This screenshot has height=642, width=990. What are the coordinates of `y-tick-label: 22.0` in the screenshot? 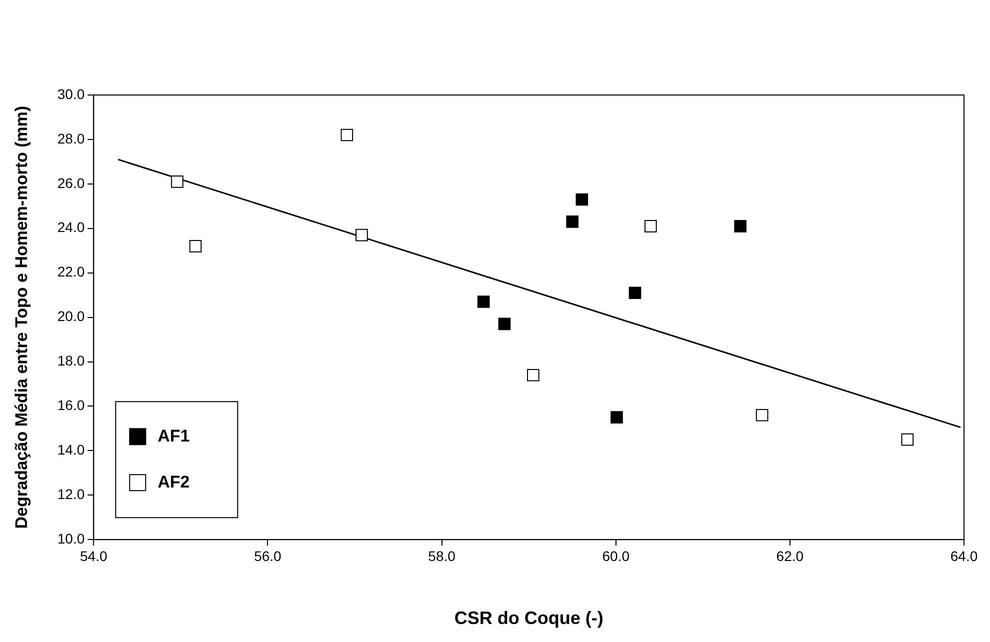 It's located at (71, 272).